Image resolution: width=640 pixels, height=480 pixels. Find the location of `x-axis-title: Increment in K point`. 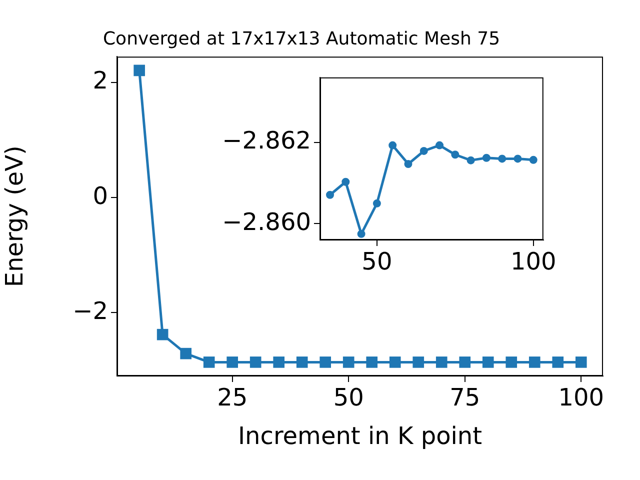

x-axis-title: Increment in K point is located at coordinates (360, 436).